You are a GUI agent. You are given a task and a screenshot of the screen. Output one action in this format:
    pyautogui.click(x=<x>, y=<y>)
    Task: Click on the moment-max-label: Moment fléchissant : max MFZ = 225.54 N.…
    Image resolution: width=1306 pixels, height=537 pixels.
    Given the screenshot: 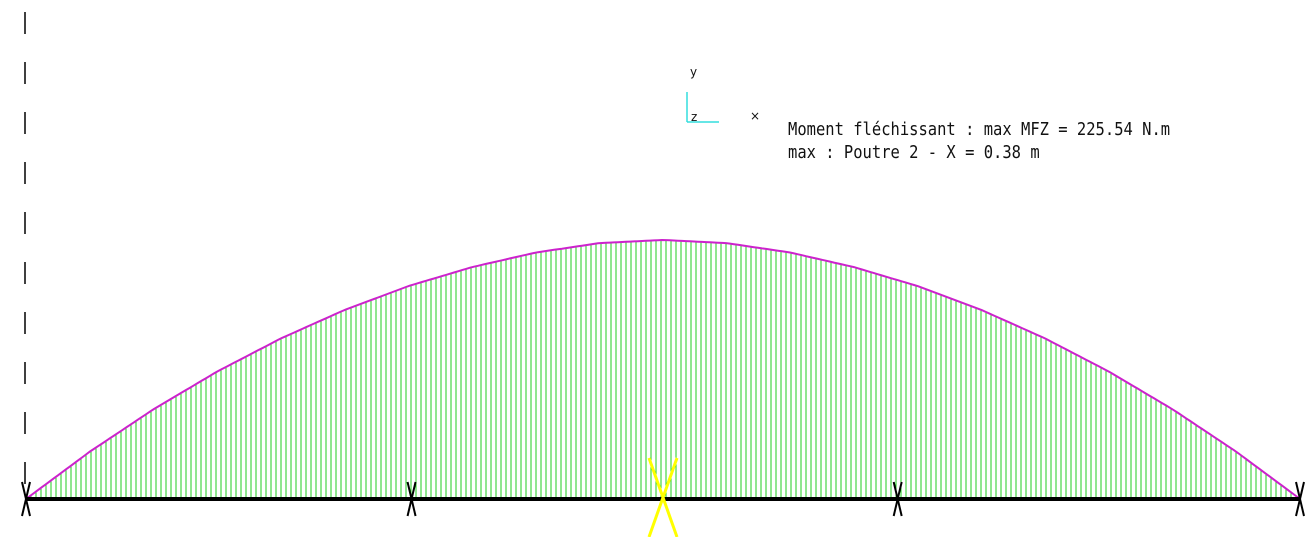 What is the action you would take?
    pyautogui.click(x=979, y=129)
    